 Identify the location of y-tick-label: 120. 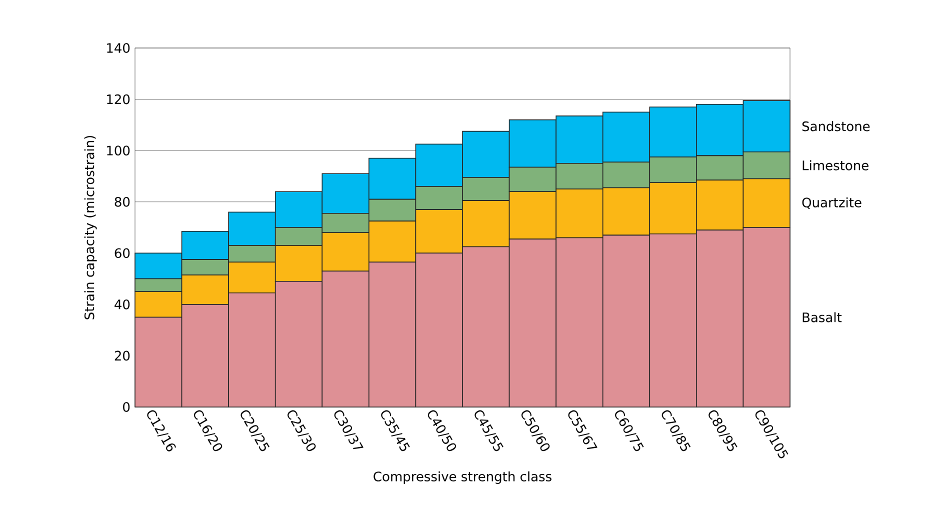
(118, 99).